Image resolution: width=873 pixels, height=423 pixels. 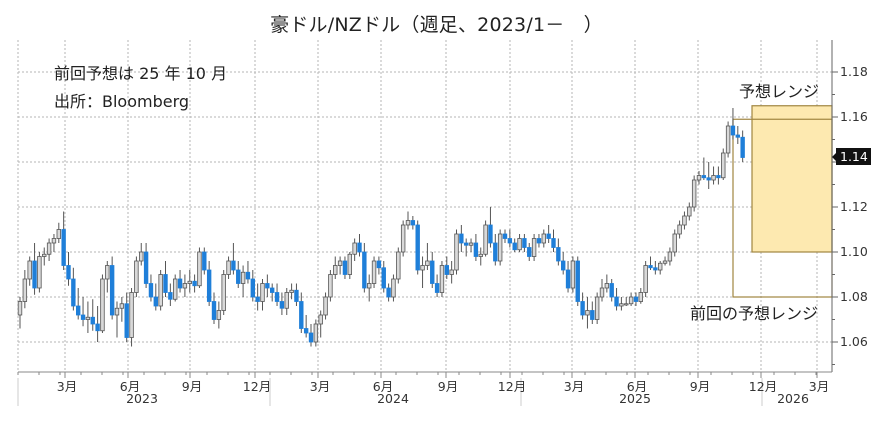 I want to click on x-tick-2024-06: 6月, so click(x=383, y=386).